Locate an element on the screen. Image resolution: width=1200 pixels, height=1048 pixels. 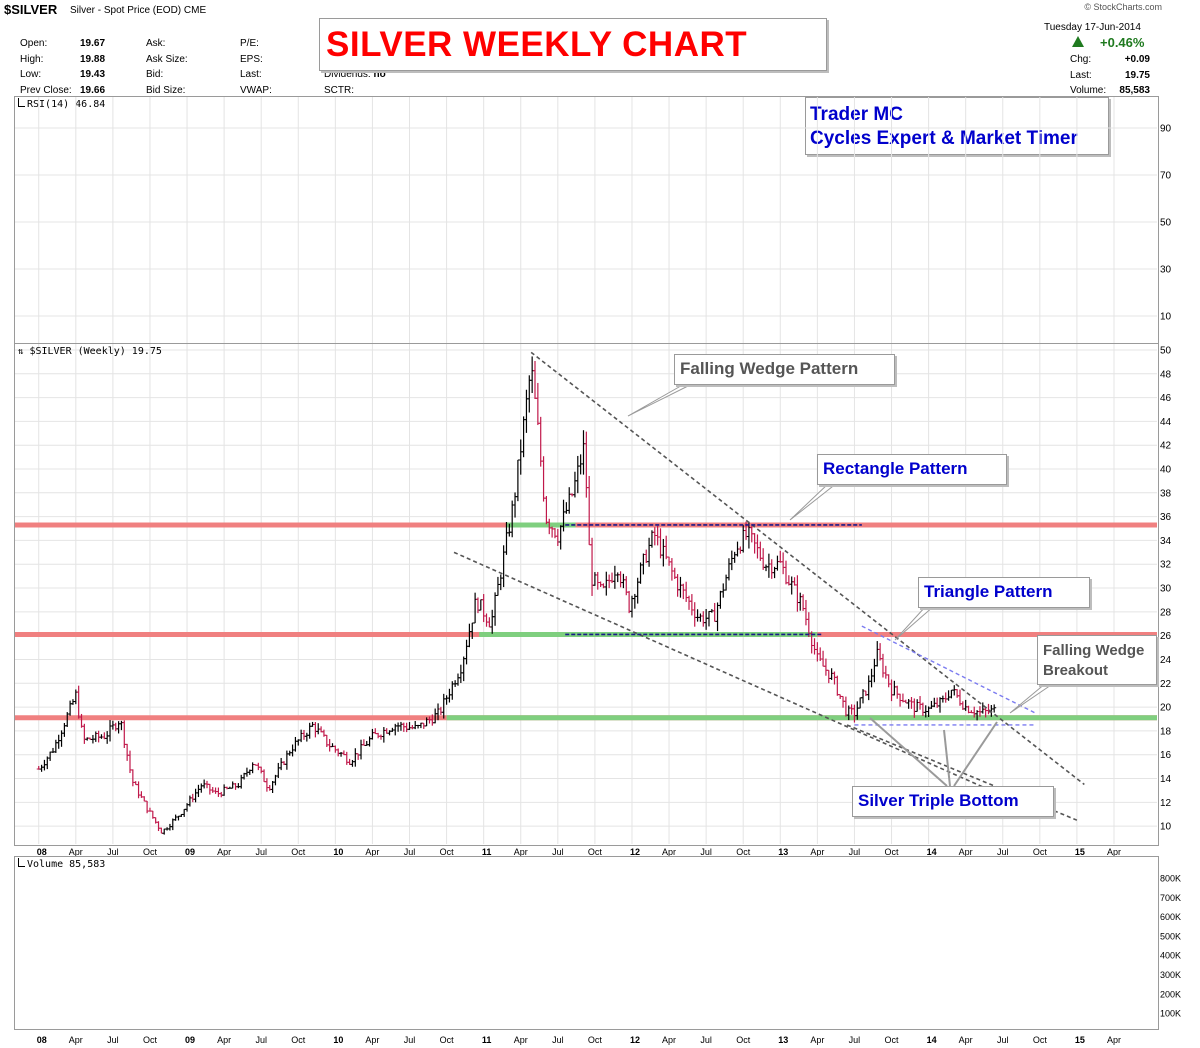
stats-col-3: P/E: EPS: Last: VWAP: is located at coordinates (256, 67).